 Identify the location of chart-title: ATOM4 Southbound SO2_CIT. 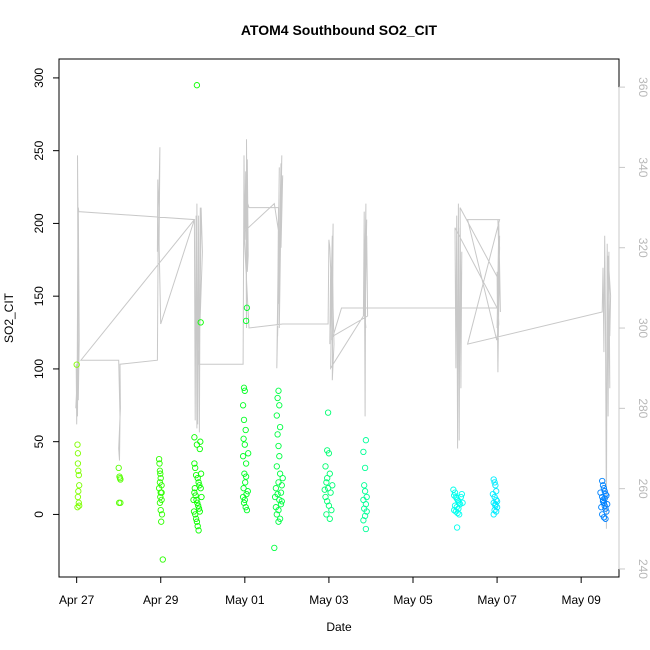
(339, 30).